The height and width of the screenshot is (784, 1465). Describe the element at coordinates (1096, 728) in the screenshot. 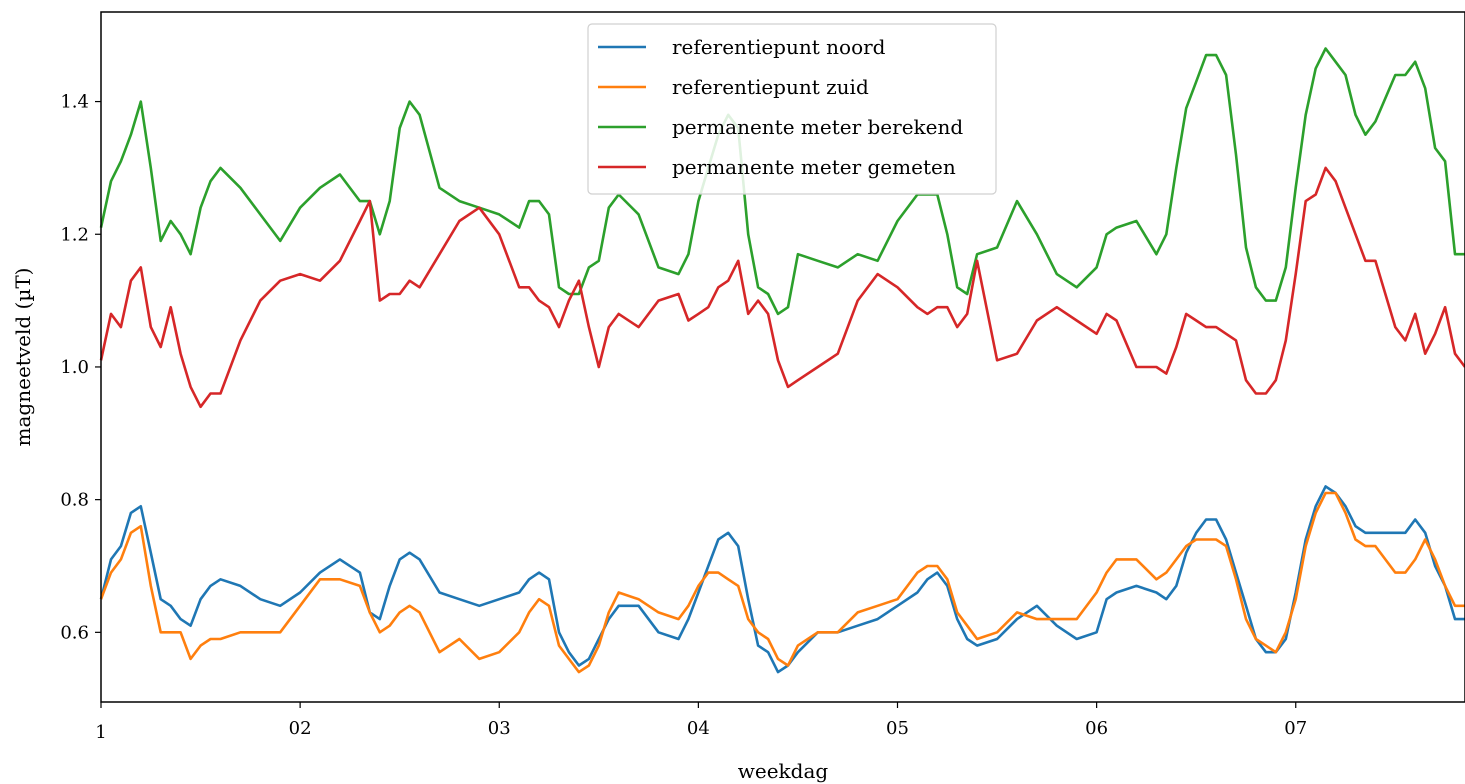

I see `x-tick-label: 06` at that location.